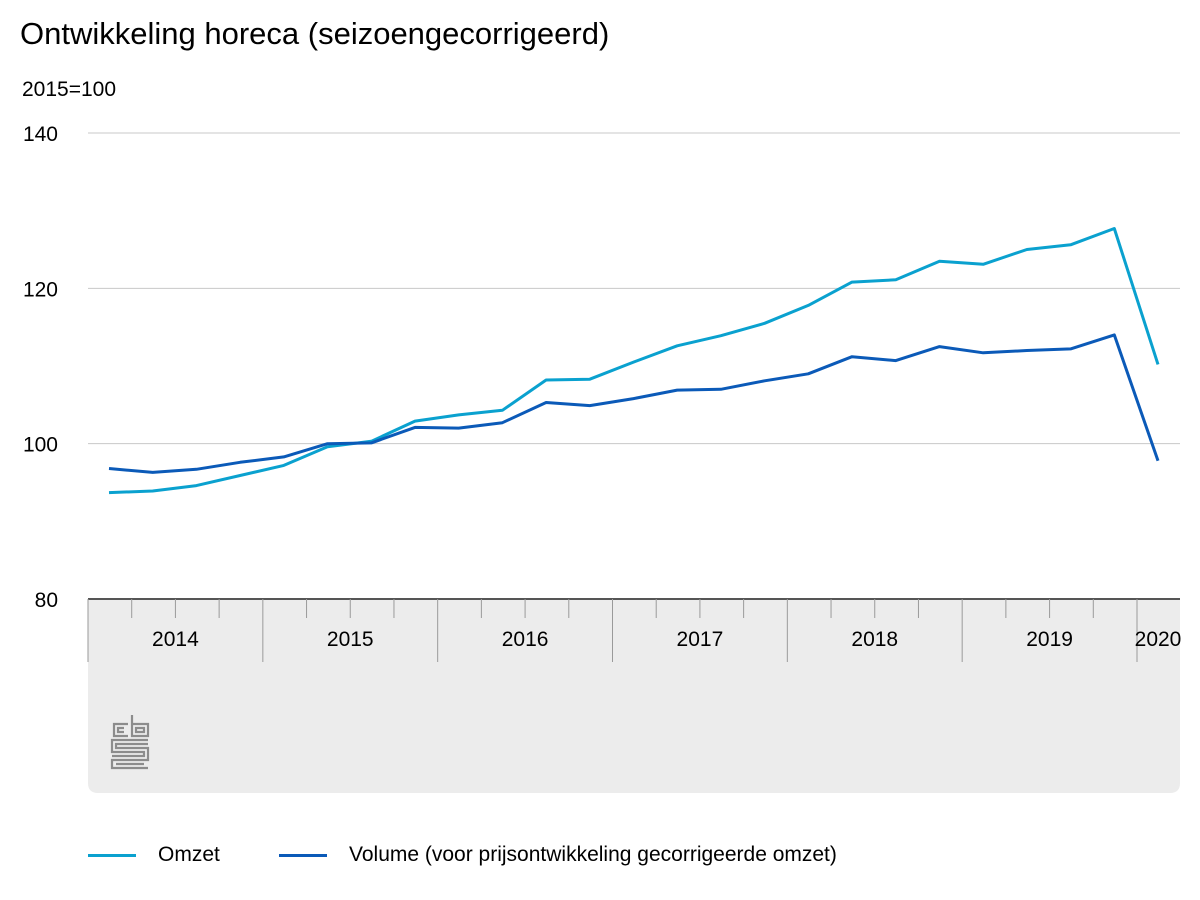 This screenshot has height=900, width=1200. Describe the element at coordinates (700, 639) in the screenshot. I see `x-tick-label-2017: 2017` at that location.